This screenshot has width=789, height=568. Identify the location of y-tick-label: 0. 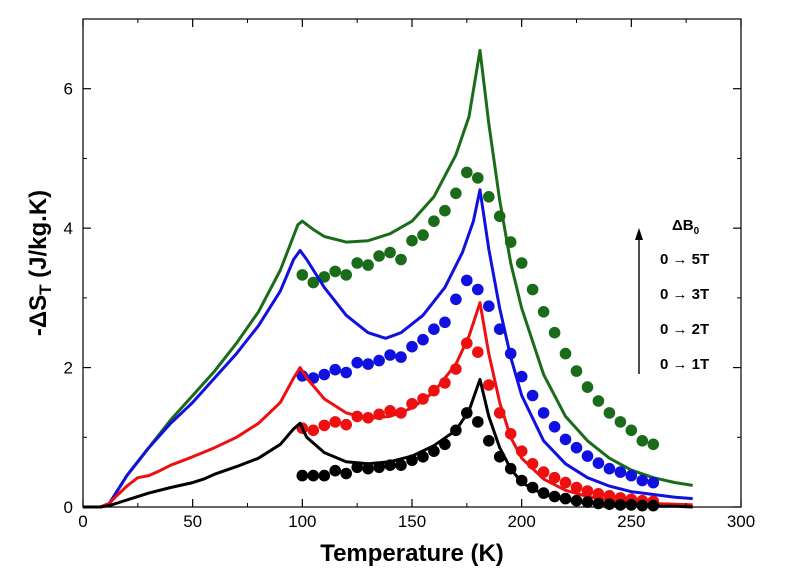
(68, 507).